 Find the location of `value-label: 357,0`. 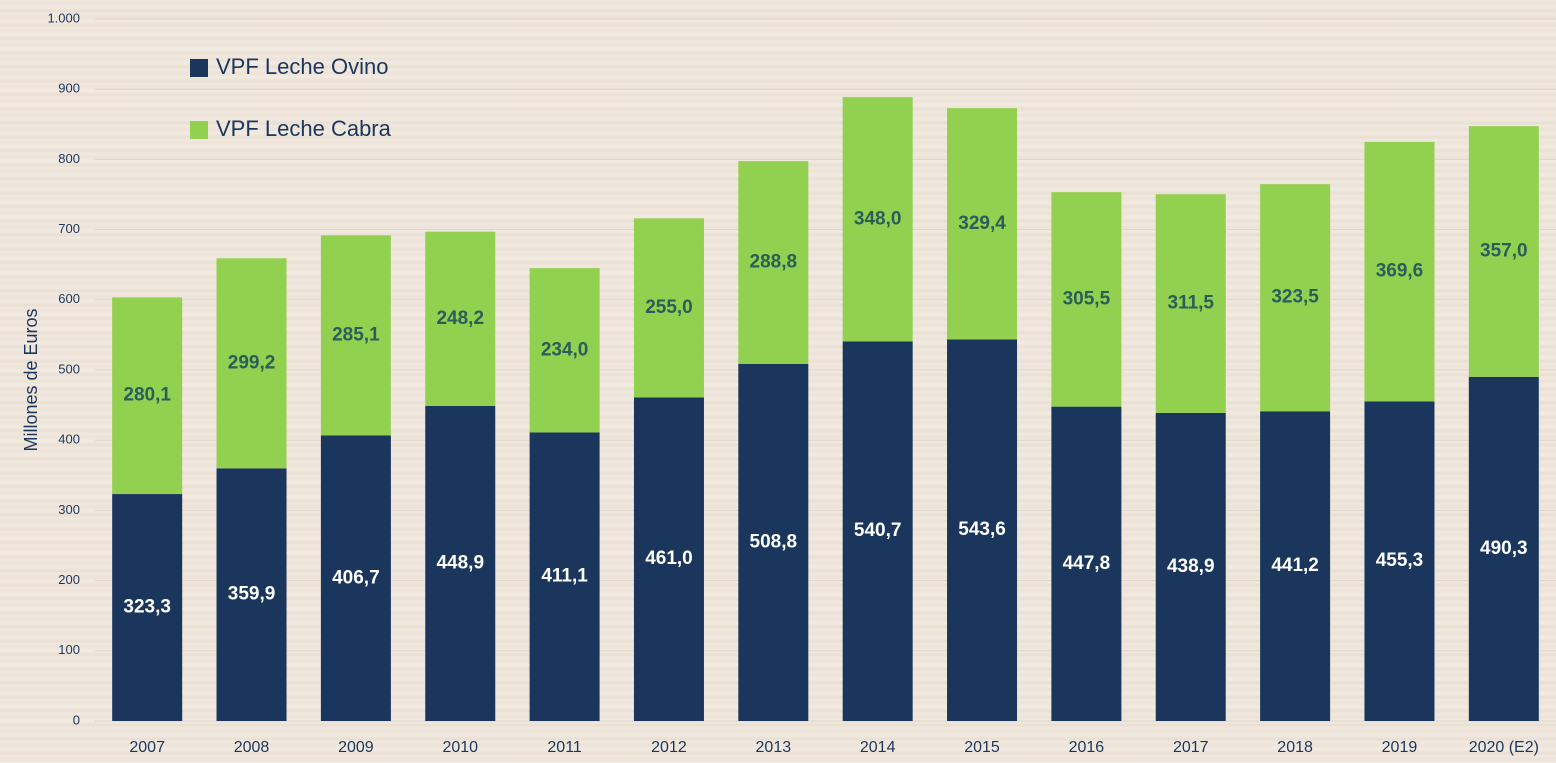

value-label: 357,0 is located at coordinates (1504, 251).